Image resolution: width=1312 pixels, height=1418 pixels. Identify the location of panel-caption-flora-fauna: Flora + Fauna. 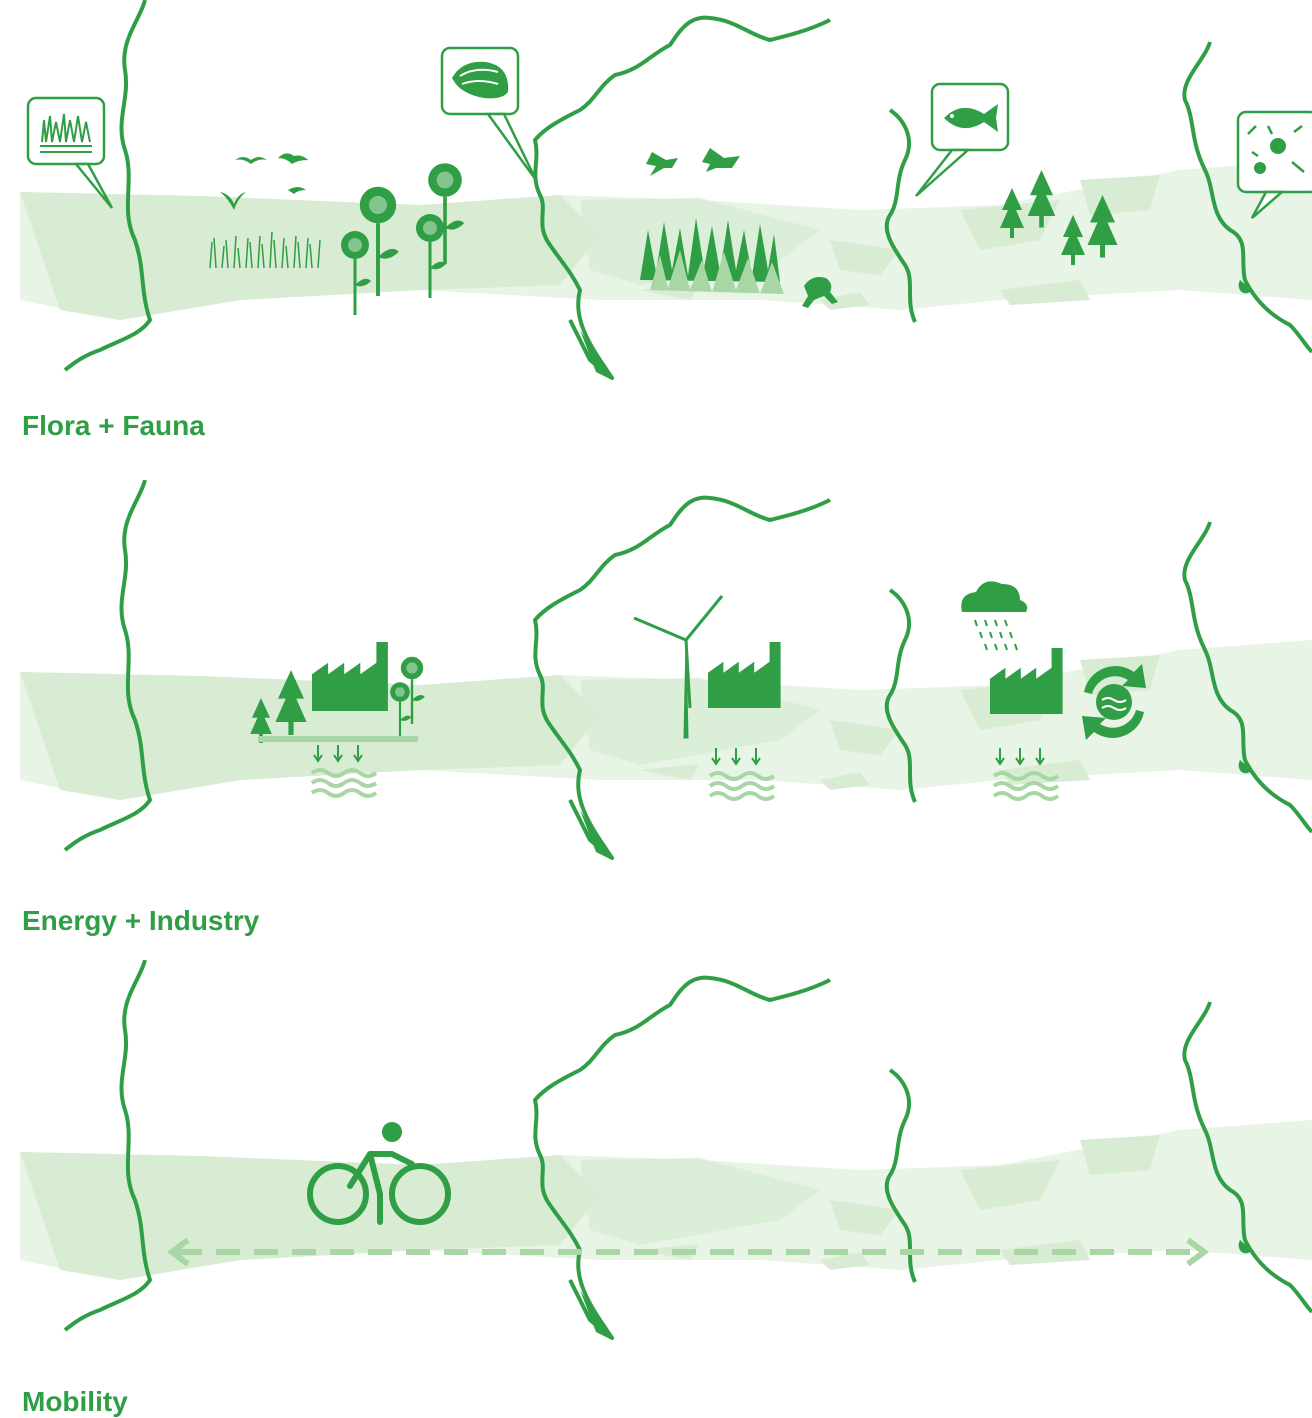
(113, 425).